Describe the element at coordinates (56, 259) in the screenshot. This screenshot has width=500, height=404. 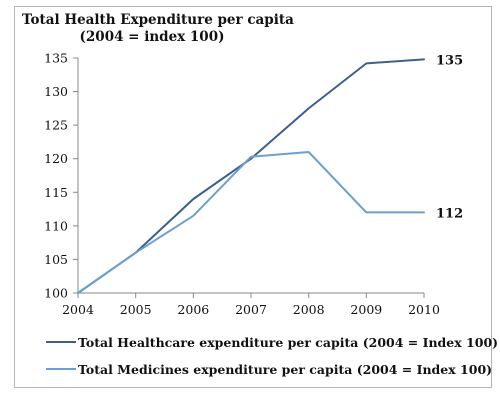
I see `y-tick-label-105: 105` at that location.